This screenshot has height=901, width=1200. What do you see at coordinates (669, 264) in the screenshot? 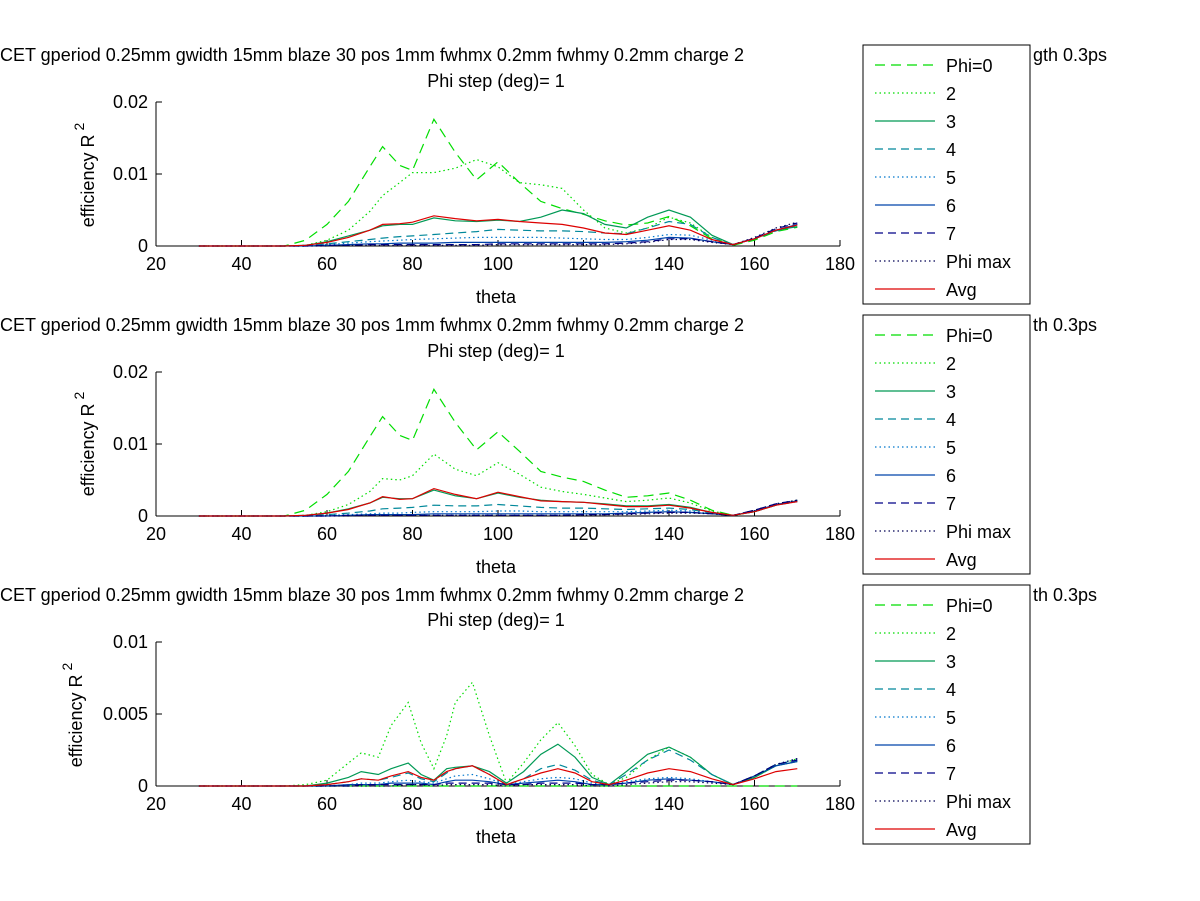
I see `x-tick-label: 140` at bounding box center [669, 264].